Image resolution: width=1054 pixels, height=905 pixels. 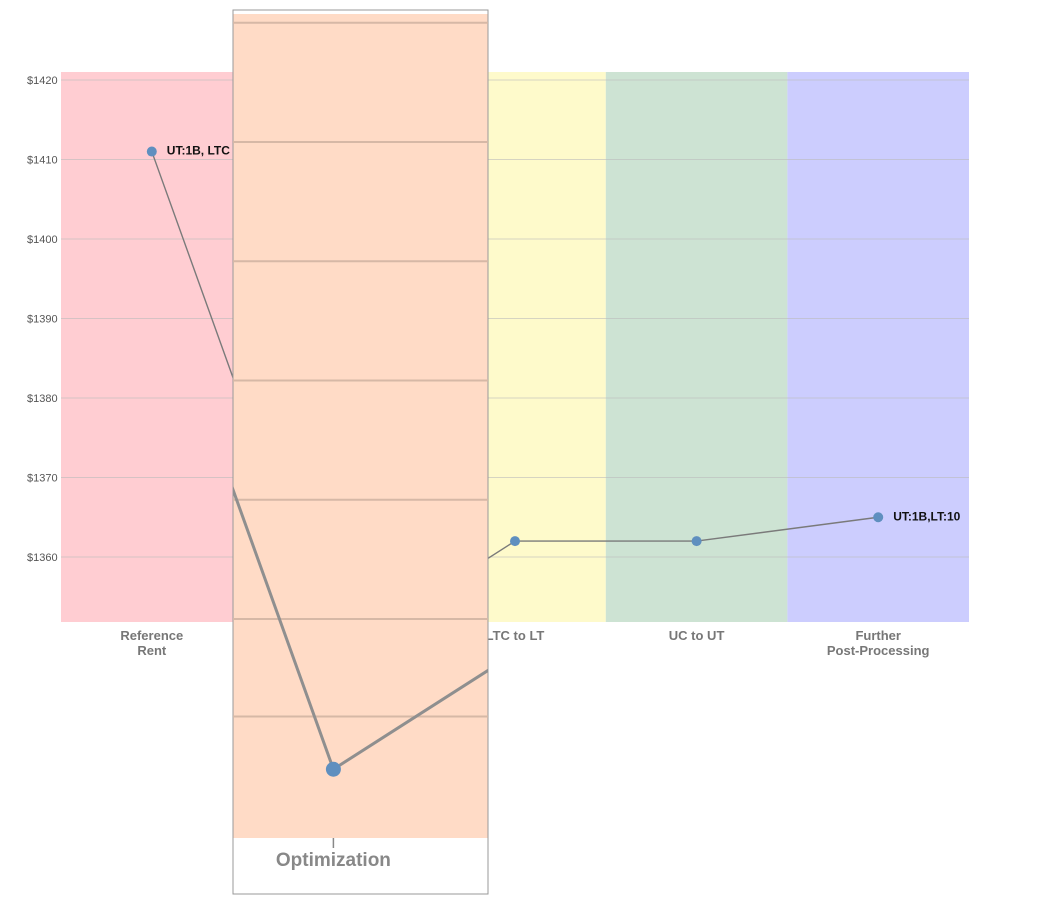 I want to click on y-tick-label: $1370, so click(x=42, y=479).